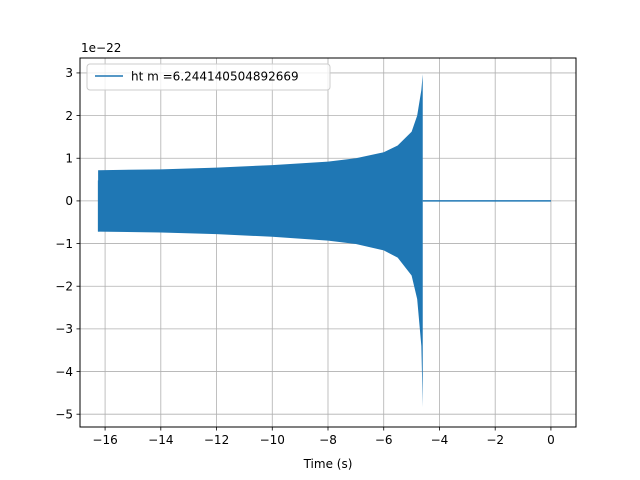  I want to click on x-tick-label: −4, so click(440, 440).